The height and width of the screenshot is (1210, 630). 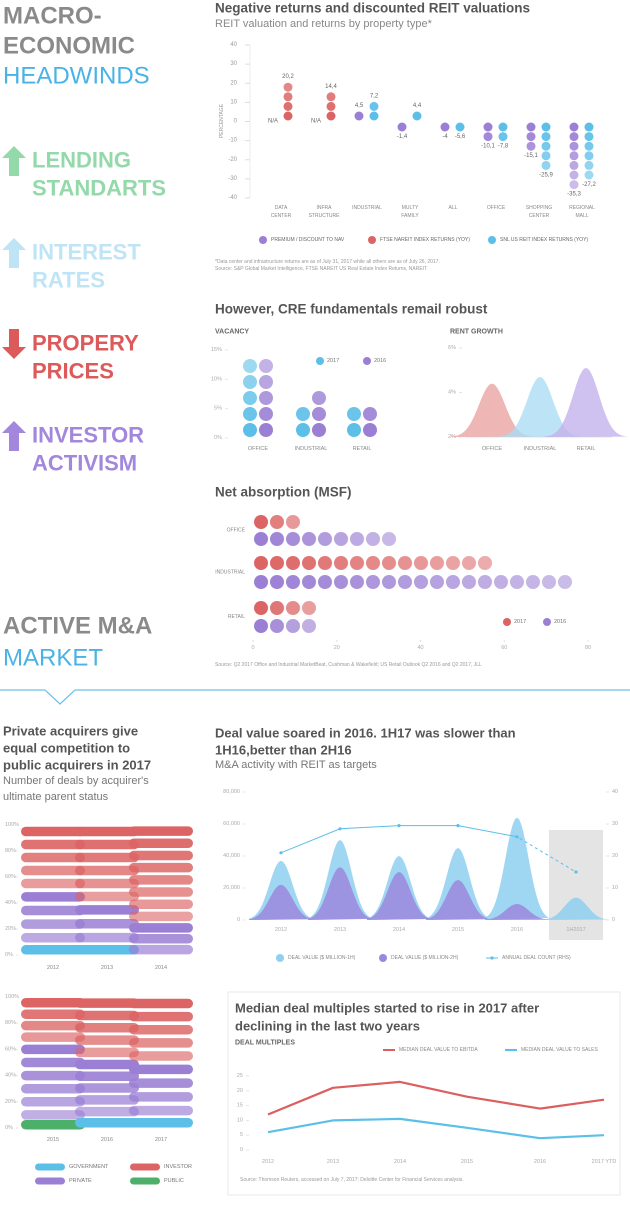 I want to click on bell-curve, so click(x=540, y=406).